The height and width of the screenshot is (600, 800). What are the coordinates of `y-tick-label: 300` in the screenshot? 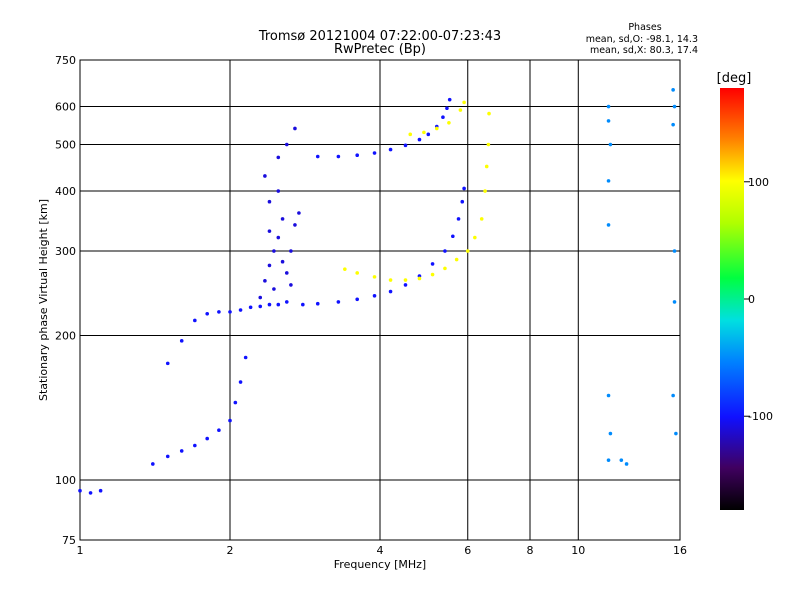 It's located at (65, 251).